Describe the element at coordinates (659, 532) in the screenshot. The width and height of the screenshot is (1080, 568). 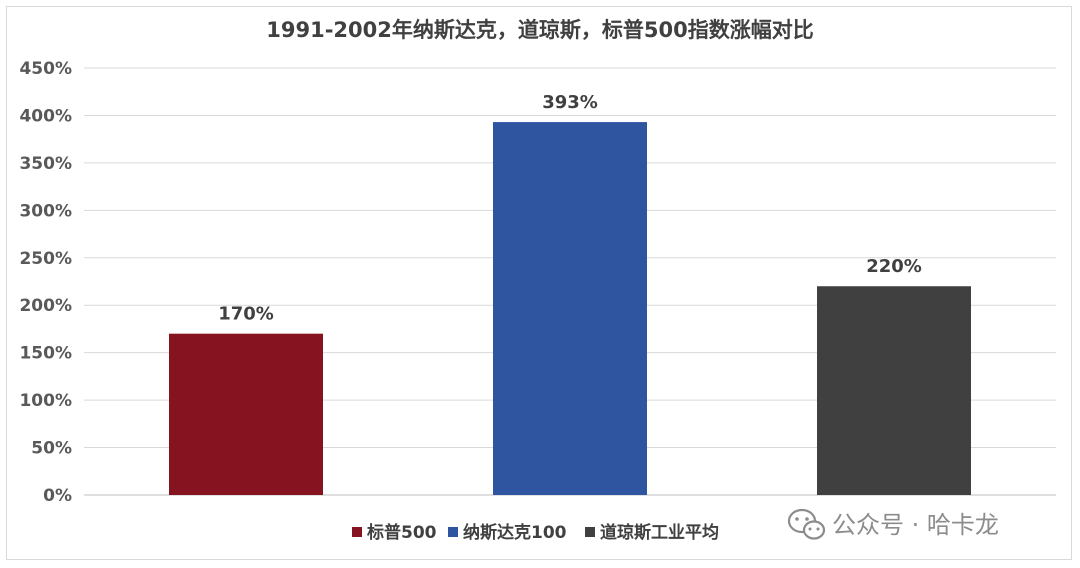
I see `legend-label: 道琼斯工业平均` at that location.